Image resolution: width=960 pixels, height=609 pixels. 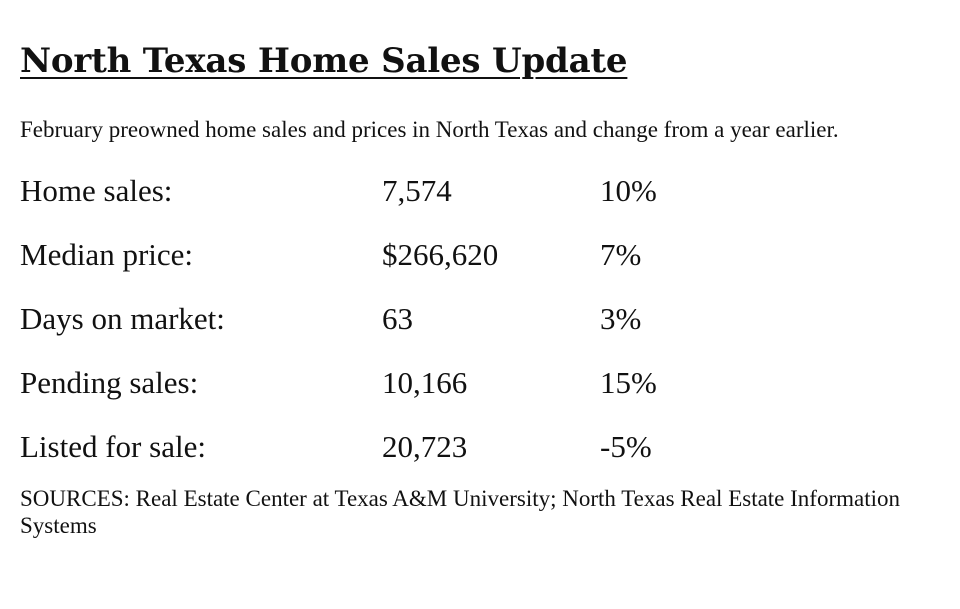 What do you see at coordinates (628, 190) in the screenshot?
I see `stat-change: 10%` at bounding box center [628, 190].